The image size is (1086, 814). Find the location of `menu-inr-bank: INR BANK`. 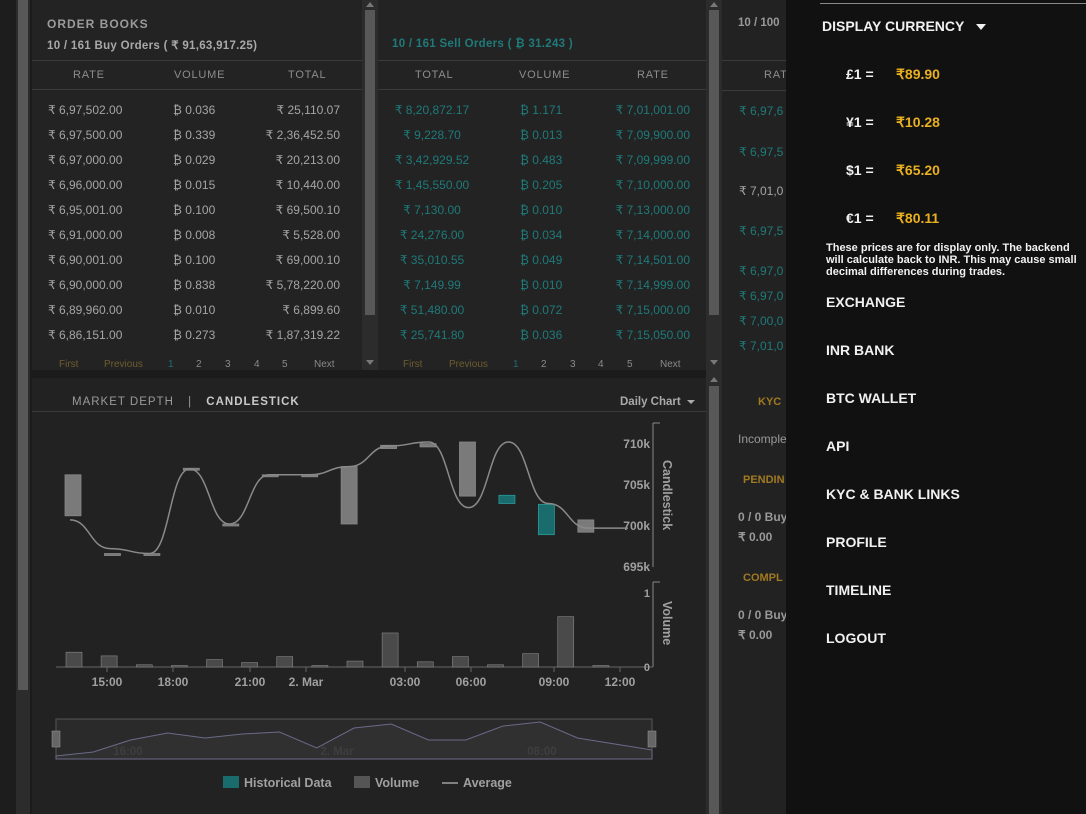

menu-inr-bank: INR BANK is located at coordinates (860, 350).